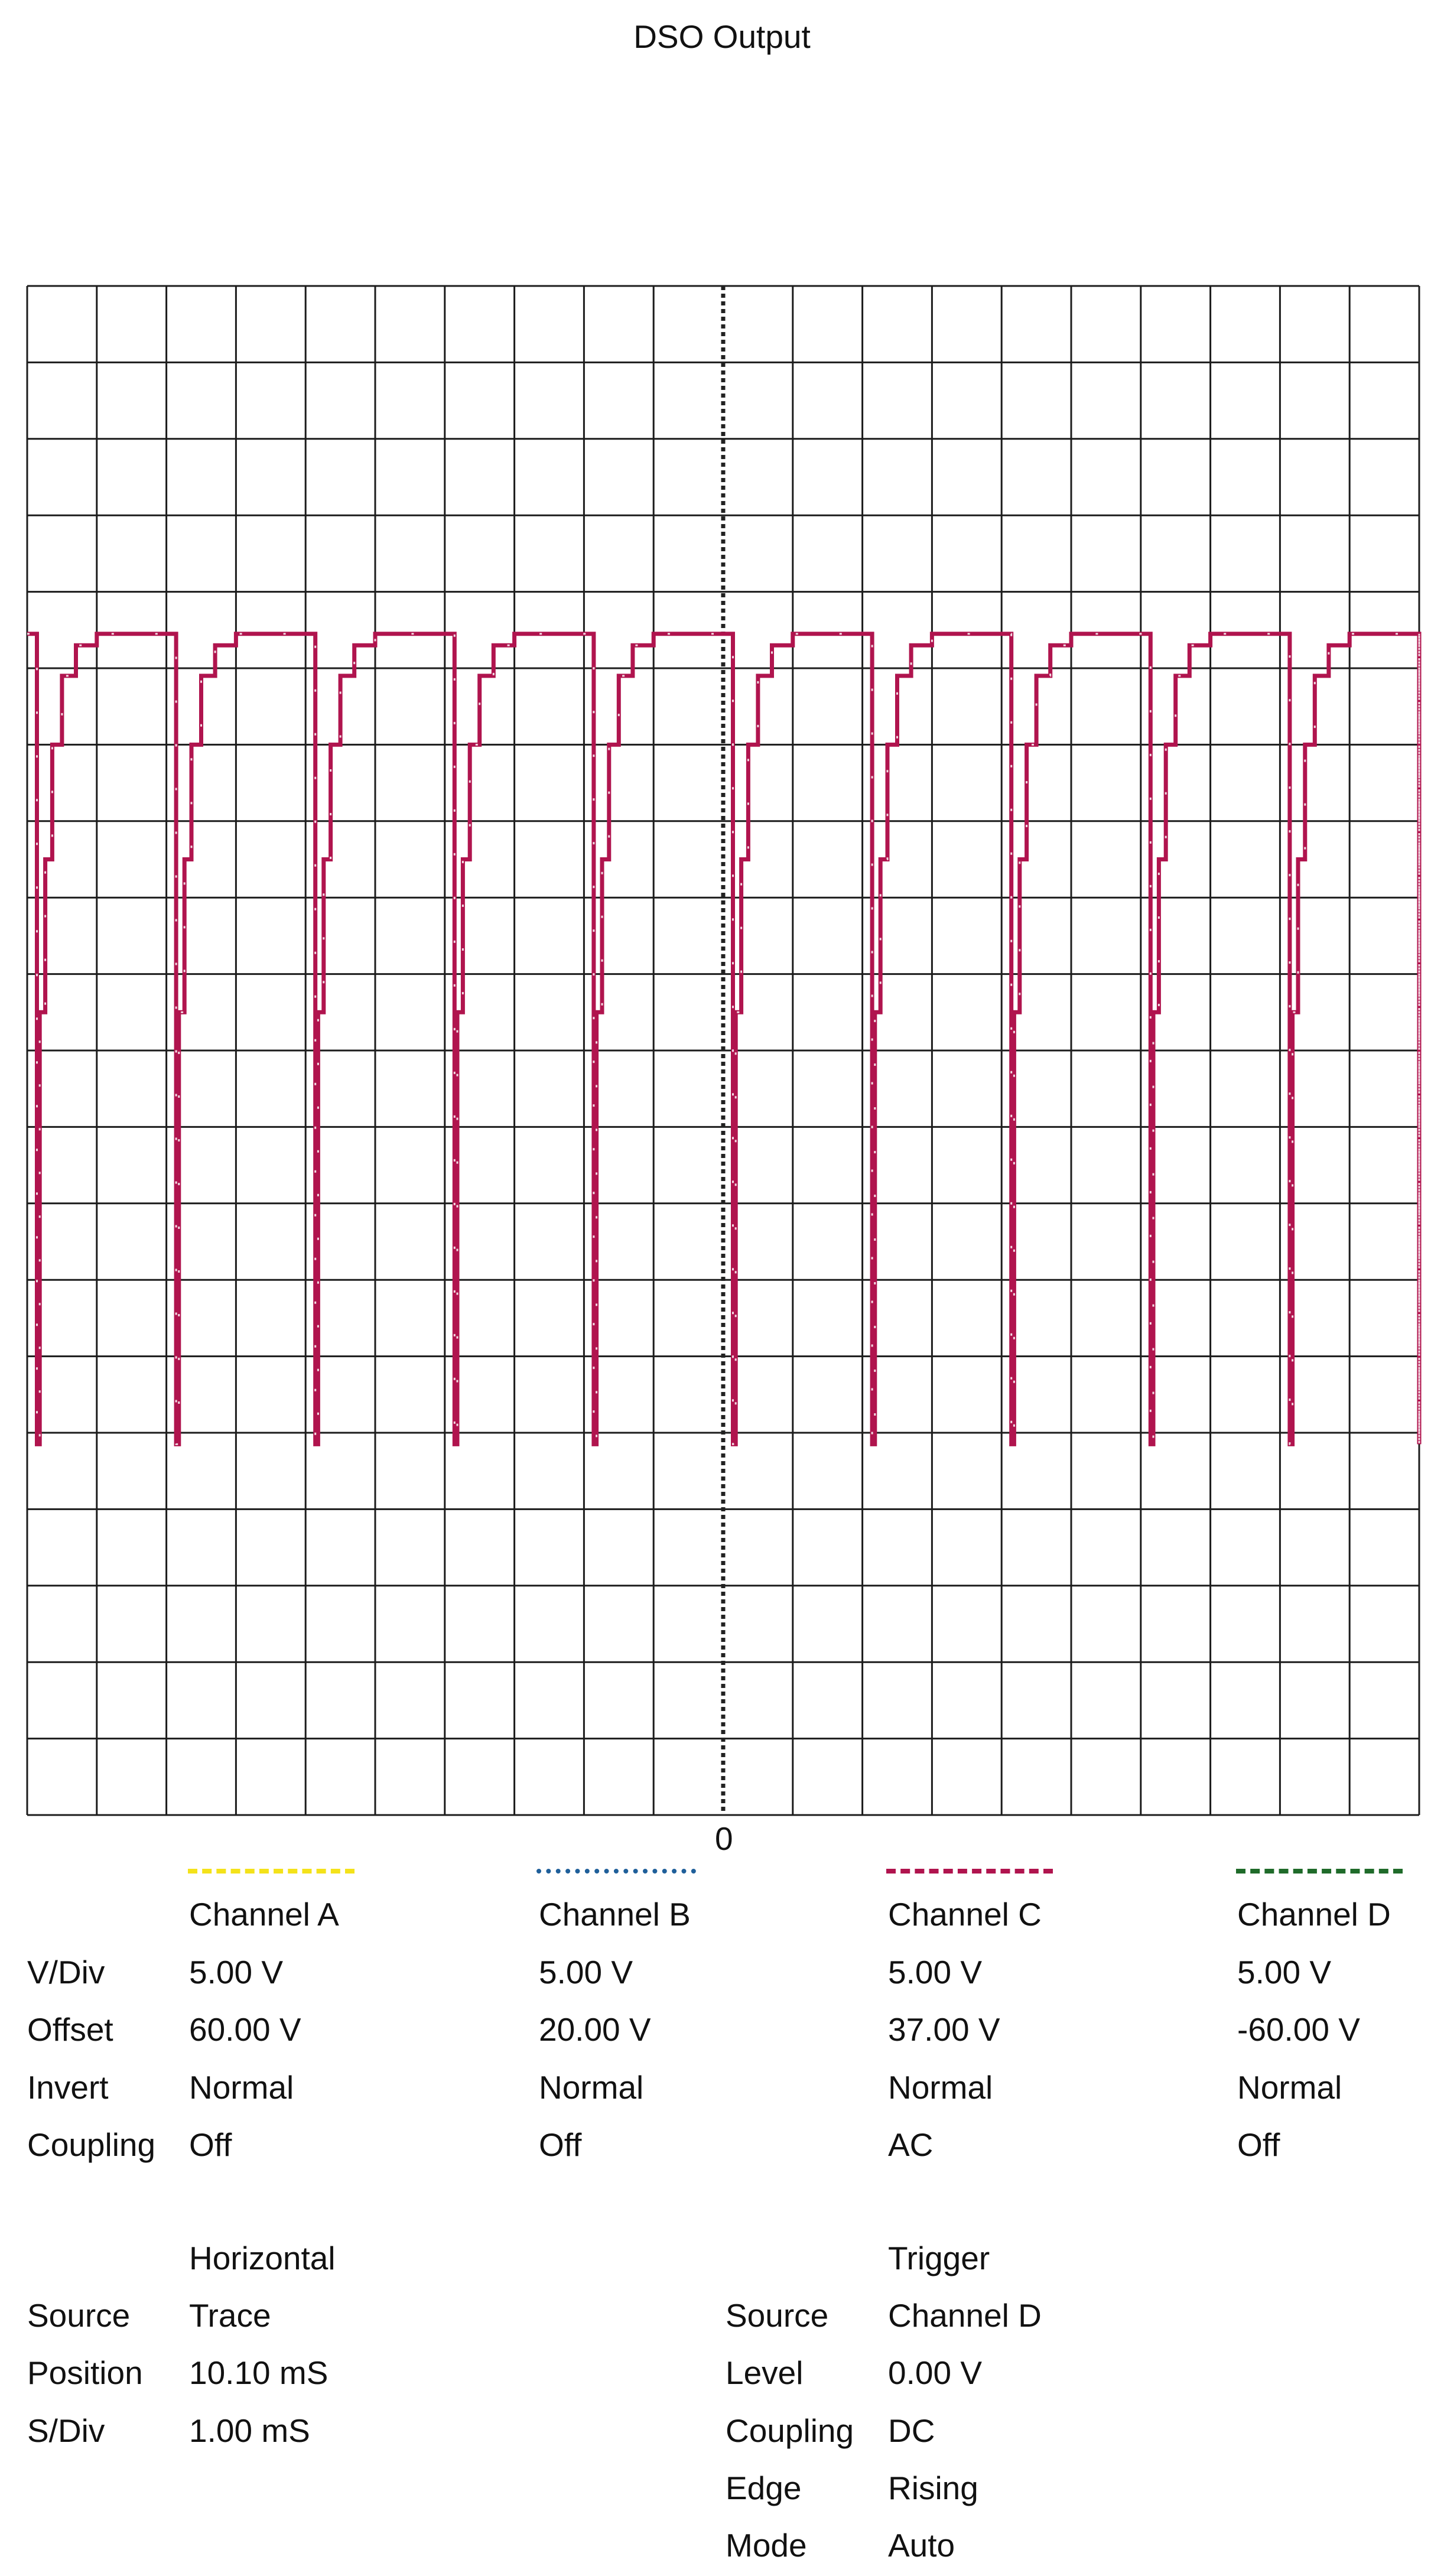  What do you see at coordinates (210, 2145) in the screenshot?
I see `channel-a-coupling: Off` at bounding box center [210, 2145].